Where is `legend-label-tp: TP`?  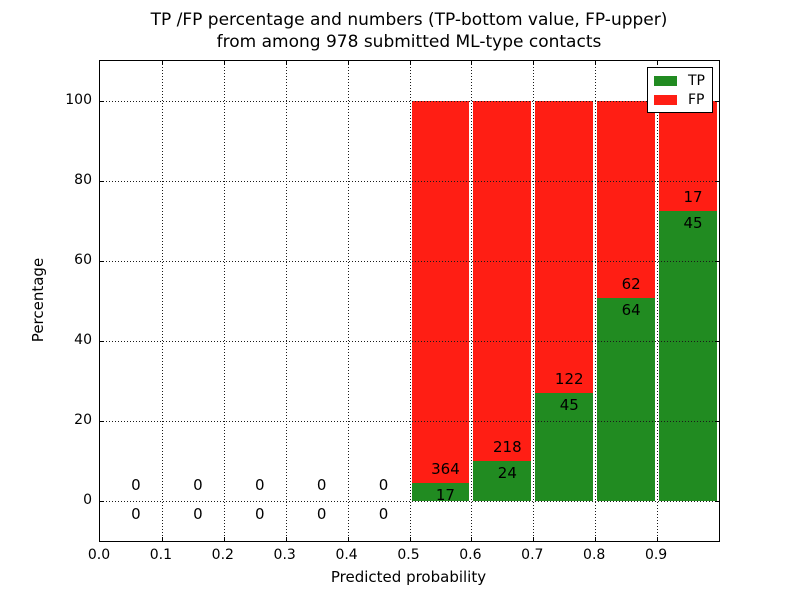
legend-label-tp: TP is located at coordinates (696, 80).